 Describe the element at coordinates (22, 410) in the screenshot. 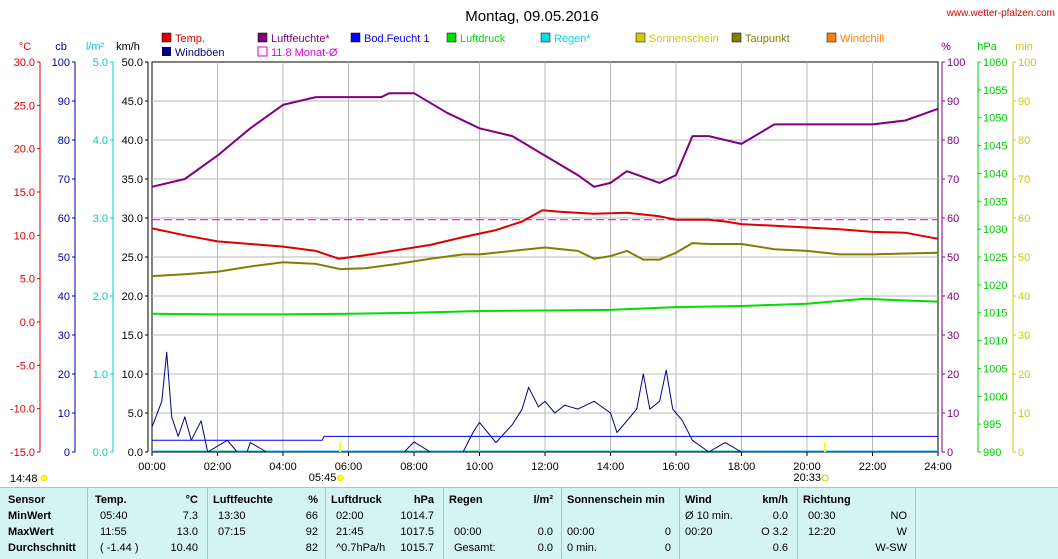

I see `temp-axis-tick-label: -10.0` at that location.